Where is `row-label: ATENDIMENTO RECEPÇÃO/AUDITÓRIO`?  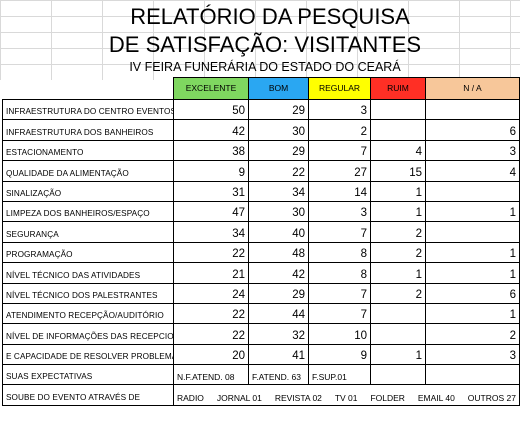
row-label: ATENDIMENTO RECEPÇÃO/AUDITÓRIO is located at coordinates (88, 313).